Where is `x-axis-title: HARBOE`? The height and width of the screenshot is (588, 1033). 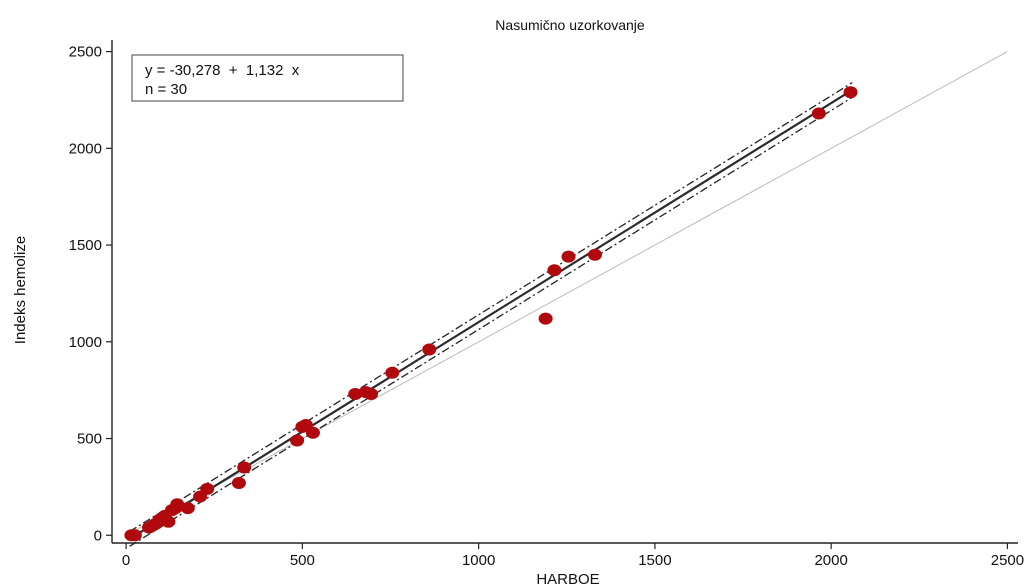
x-axis-title: HARBOE is located at coordinates (567, 579).